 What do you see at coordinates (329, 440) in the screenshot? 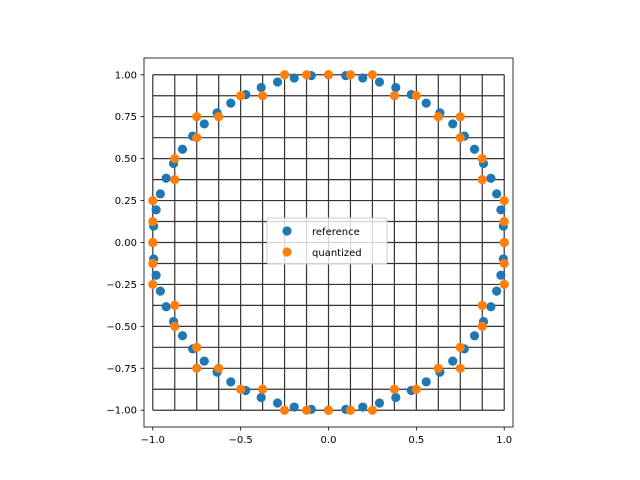
I see `x-tick-label: 0.0` at bounding box center [329, 440].